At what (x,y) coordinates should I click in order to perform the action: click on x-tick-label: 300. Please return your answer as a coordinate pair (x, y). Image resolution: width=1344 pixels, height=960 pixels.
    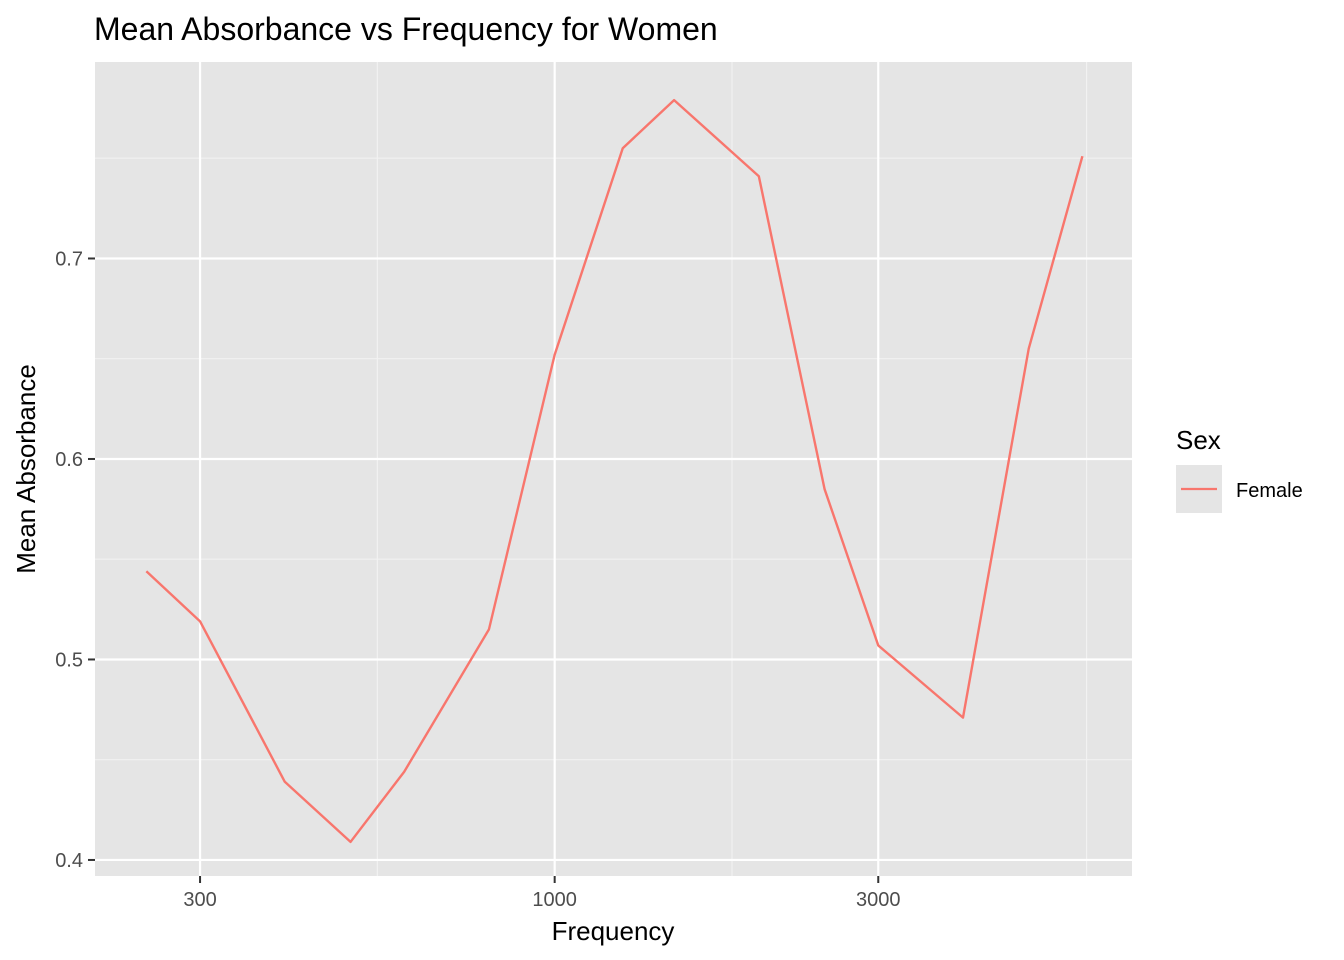
    Looking at the image, I should click on (199, 900).